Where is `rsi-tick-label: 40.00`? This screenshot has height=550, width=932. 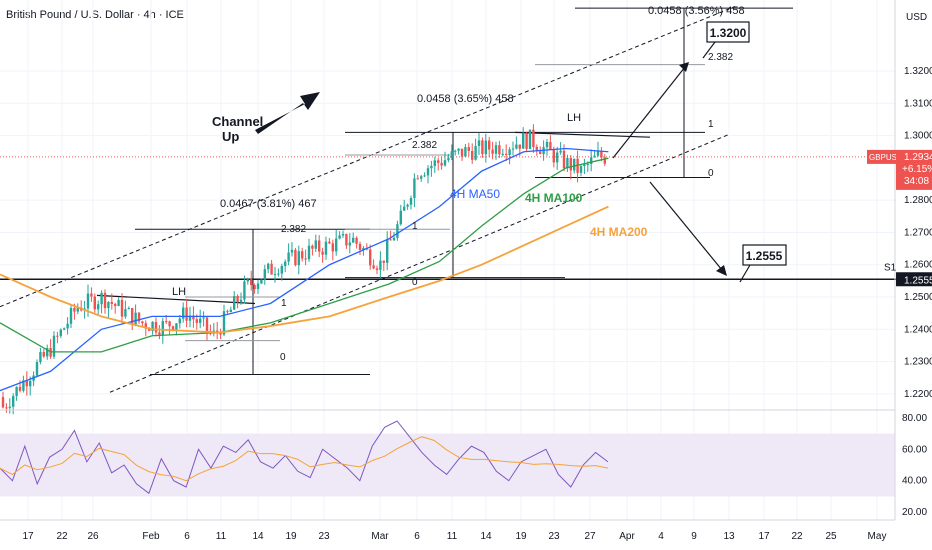 rsi-tick-label: 40.00 is located at coordinates (914, 481).